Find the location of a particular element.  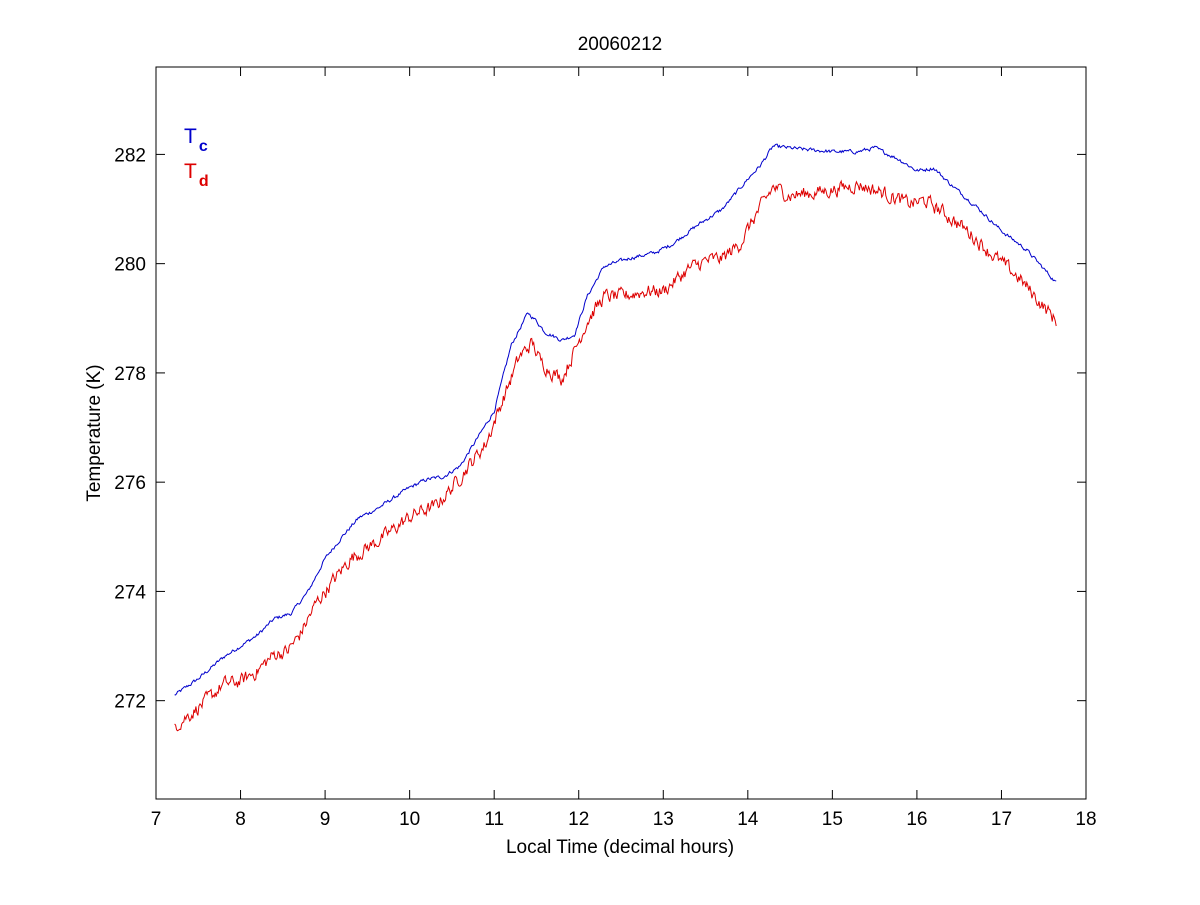

x-tick-label: 16 is located at coordinates (916, 819).